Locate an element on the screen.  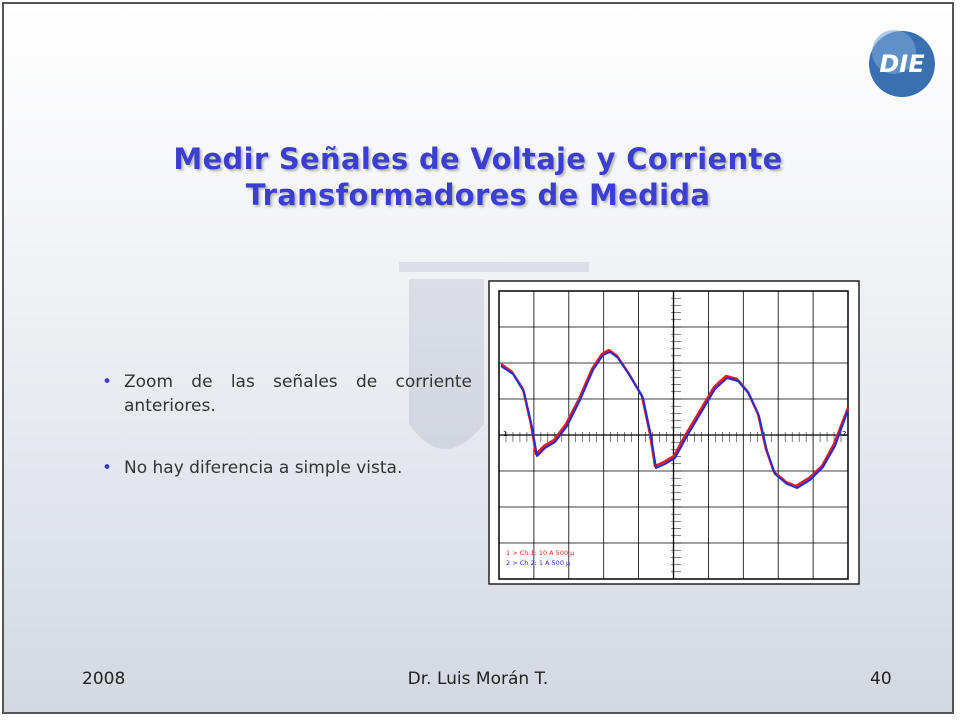
trace-blue is located at coordinates (674, 420).